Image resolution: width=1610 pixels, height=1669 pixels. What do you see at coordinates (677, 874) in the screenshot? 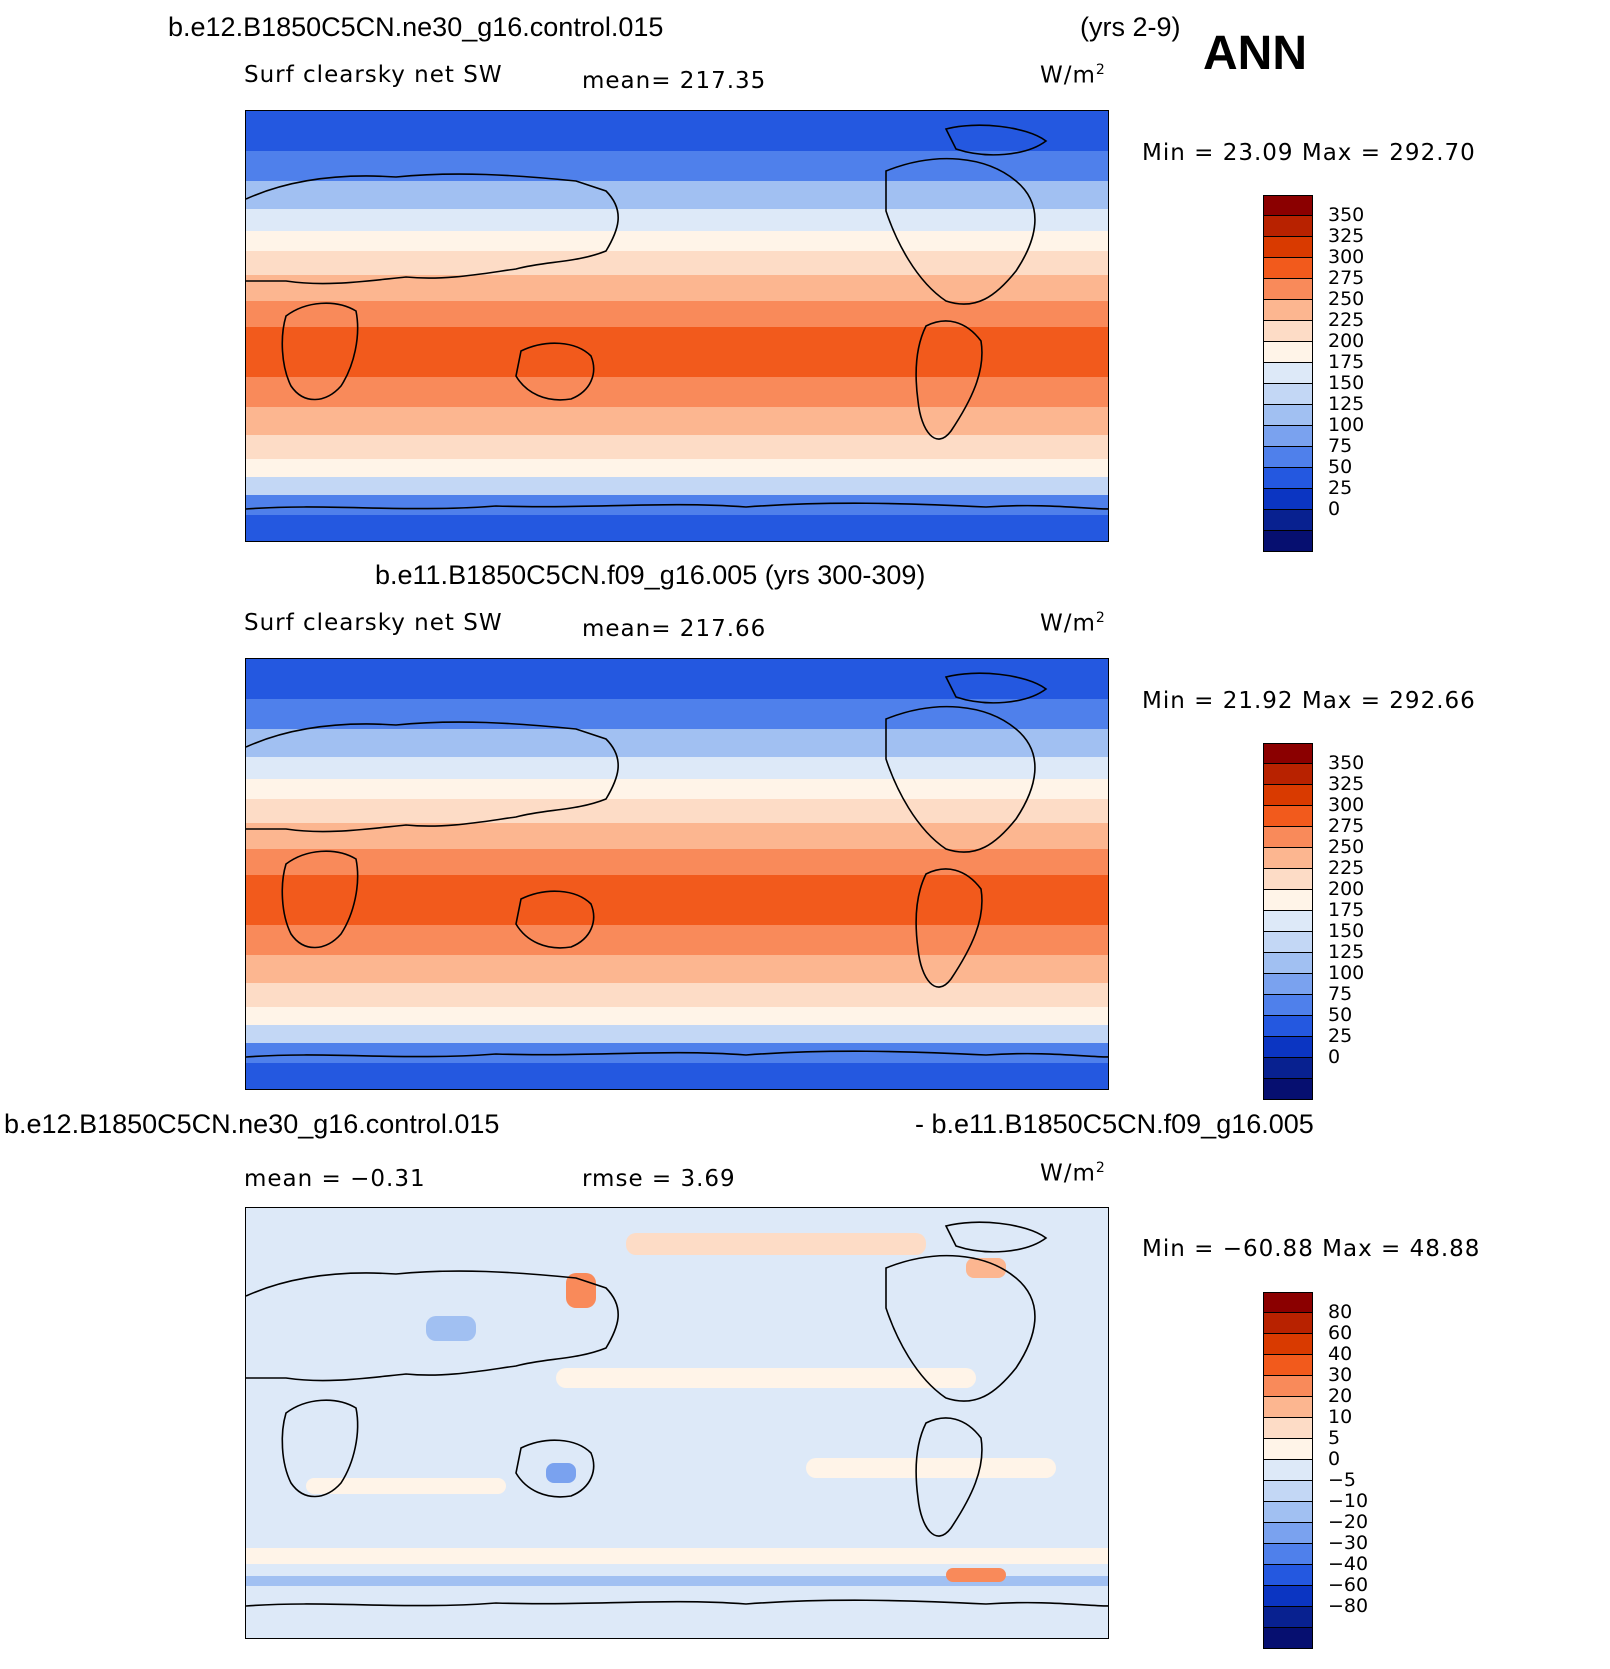
I see `panel2-map` at bounding box center [677, 874].